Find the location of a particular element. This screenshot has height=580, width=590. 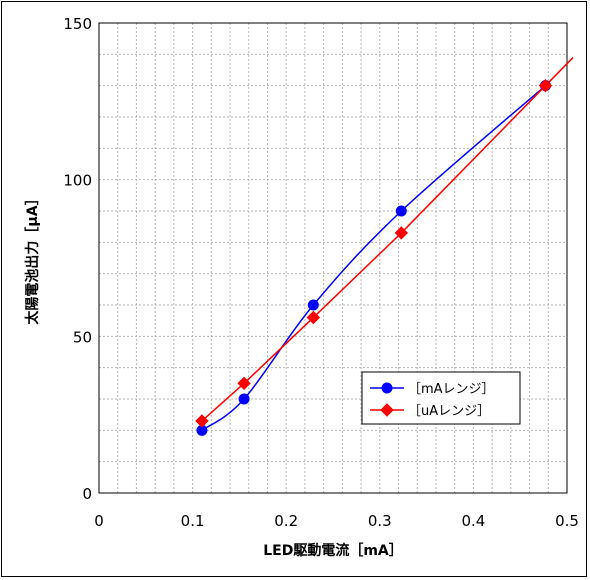

y-tick-label: 50 is located at coordinates (82, 337).